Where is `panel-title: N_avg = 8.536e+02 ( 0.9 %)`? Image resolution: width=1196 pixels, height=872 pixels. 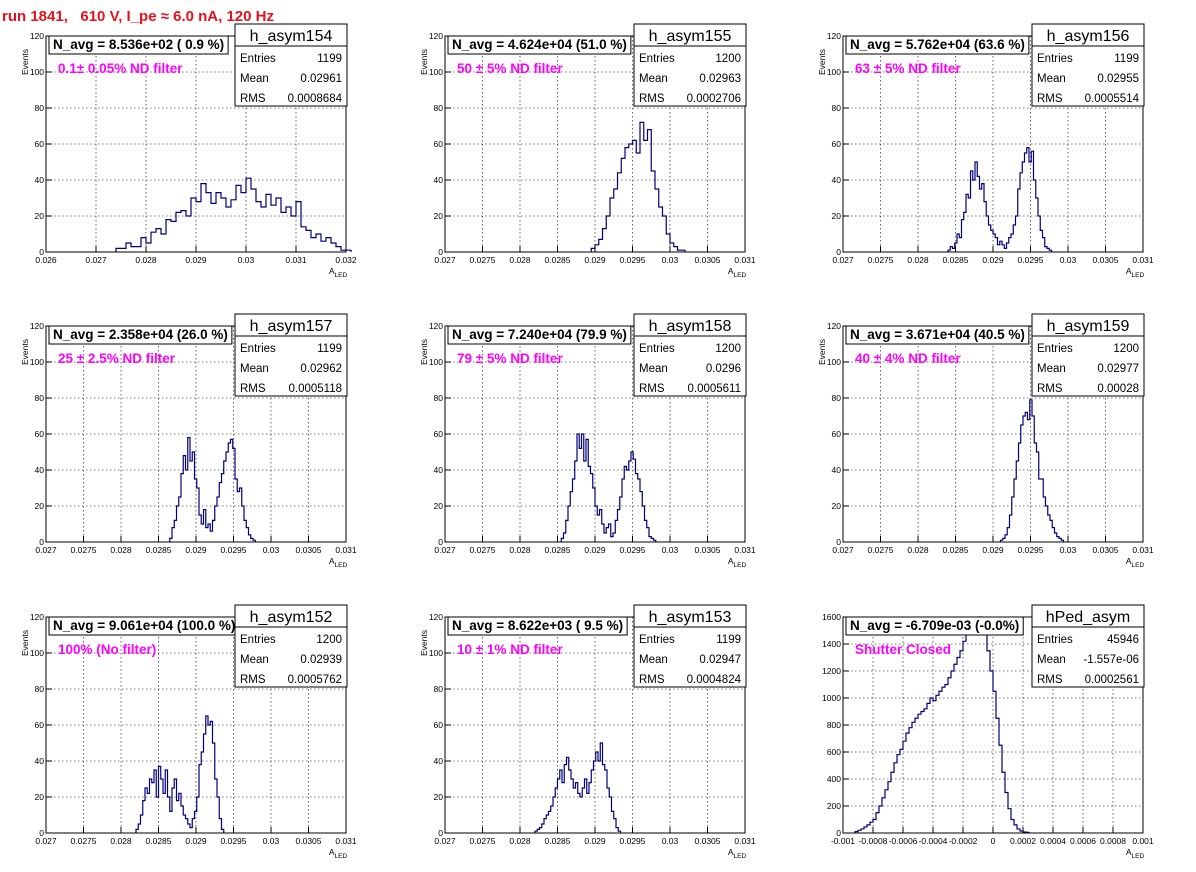 panel-title: N_avg = 8.536e+02 ( 0.9 %) is located at coordinates (138, 44).